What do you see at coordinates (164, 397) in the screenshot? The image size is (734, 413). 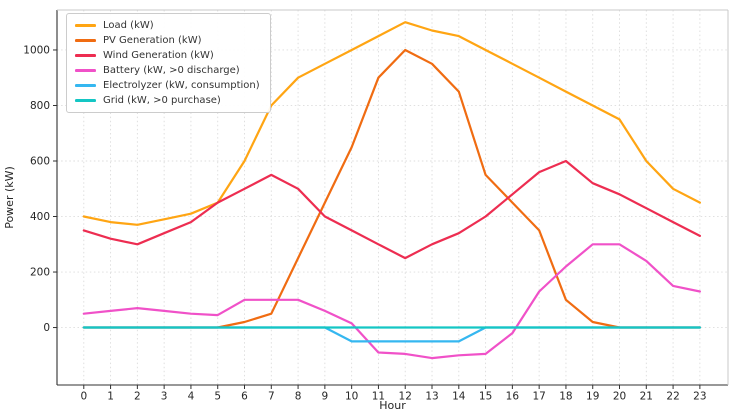 I see `x-tick-label: 3` at bounding box center [164, 397].